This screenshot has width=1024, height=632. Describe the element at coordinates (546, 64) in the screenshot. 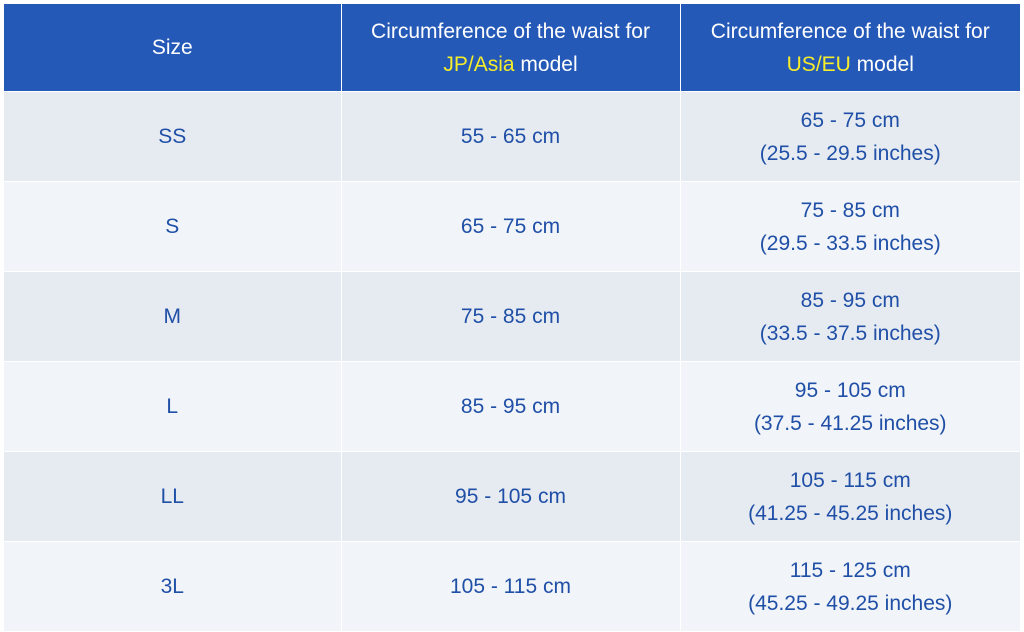

I see `header-jp-suffix: model` at that location.